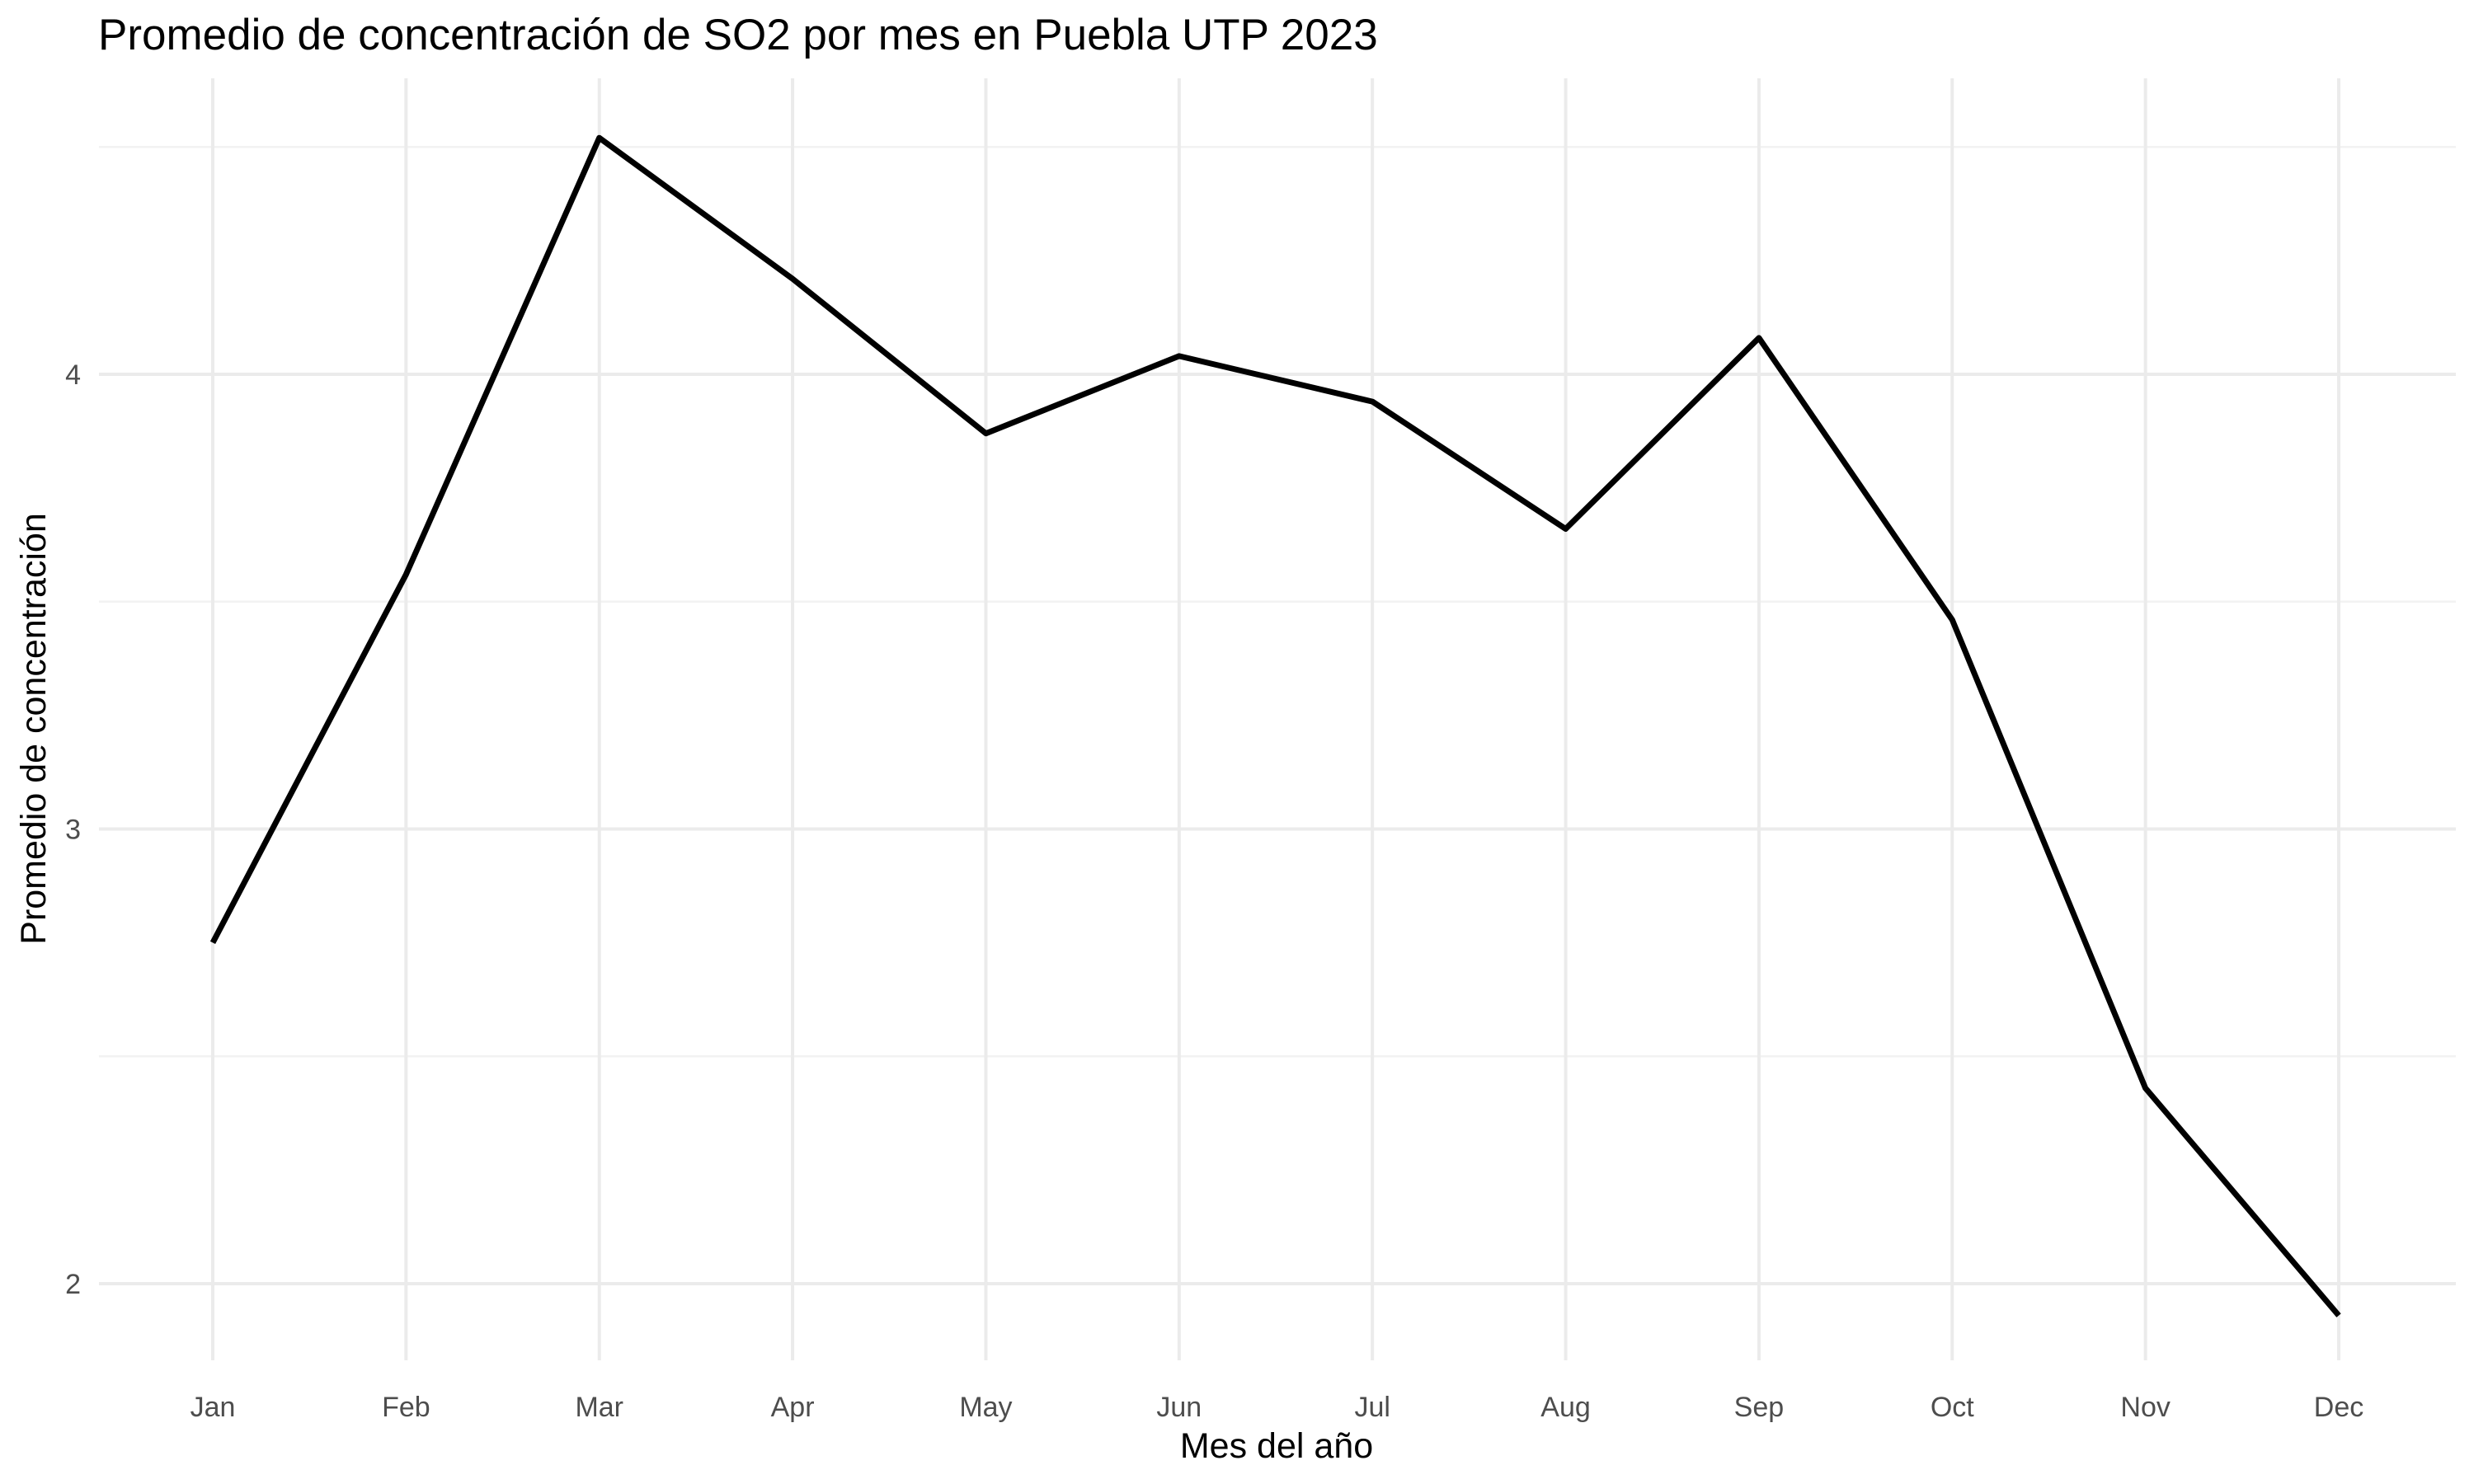  I want to click on y-tick-label: 3, so click(73, 830).